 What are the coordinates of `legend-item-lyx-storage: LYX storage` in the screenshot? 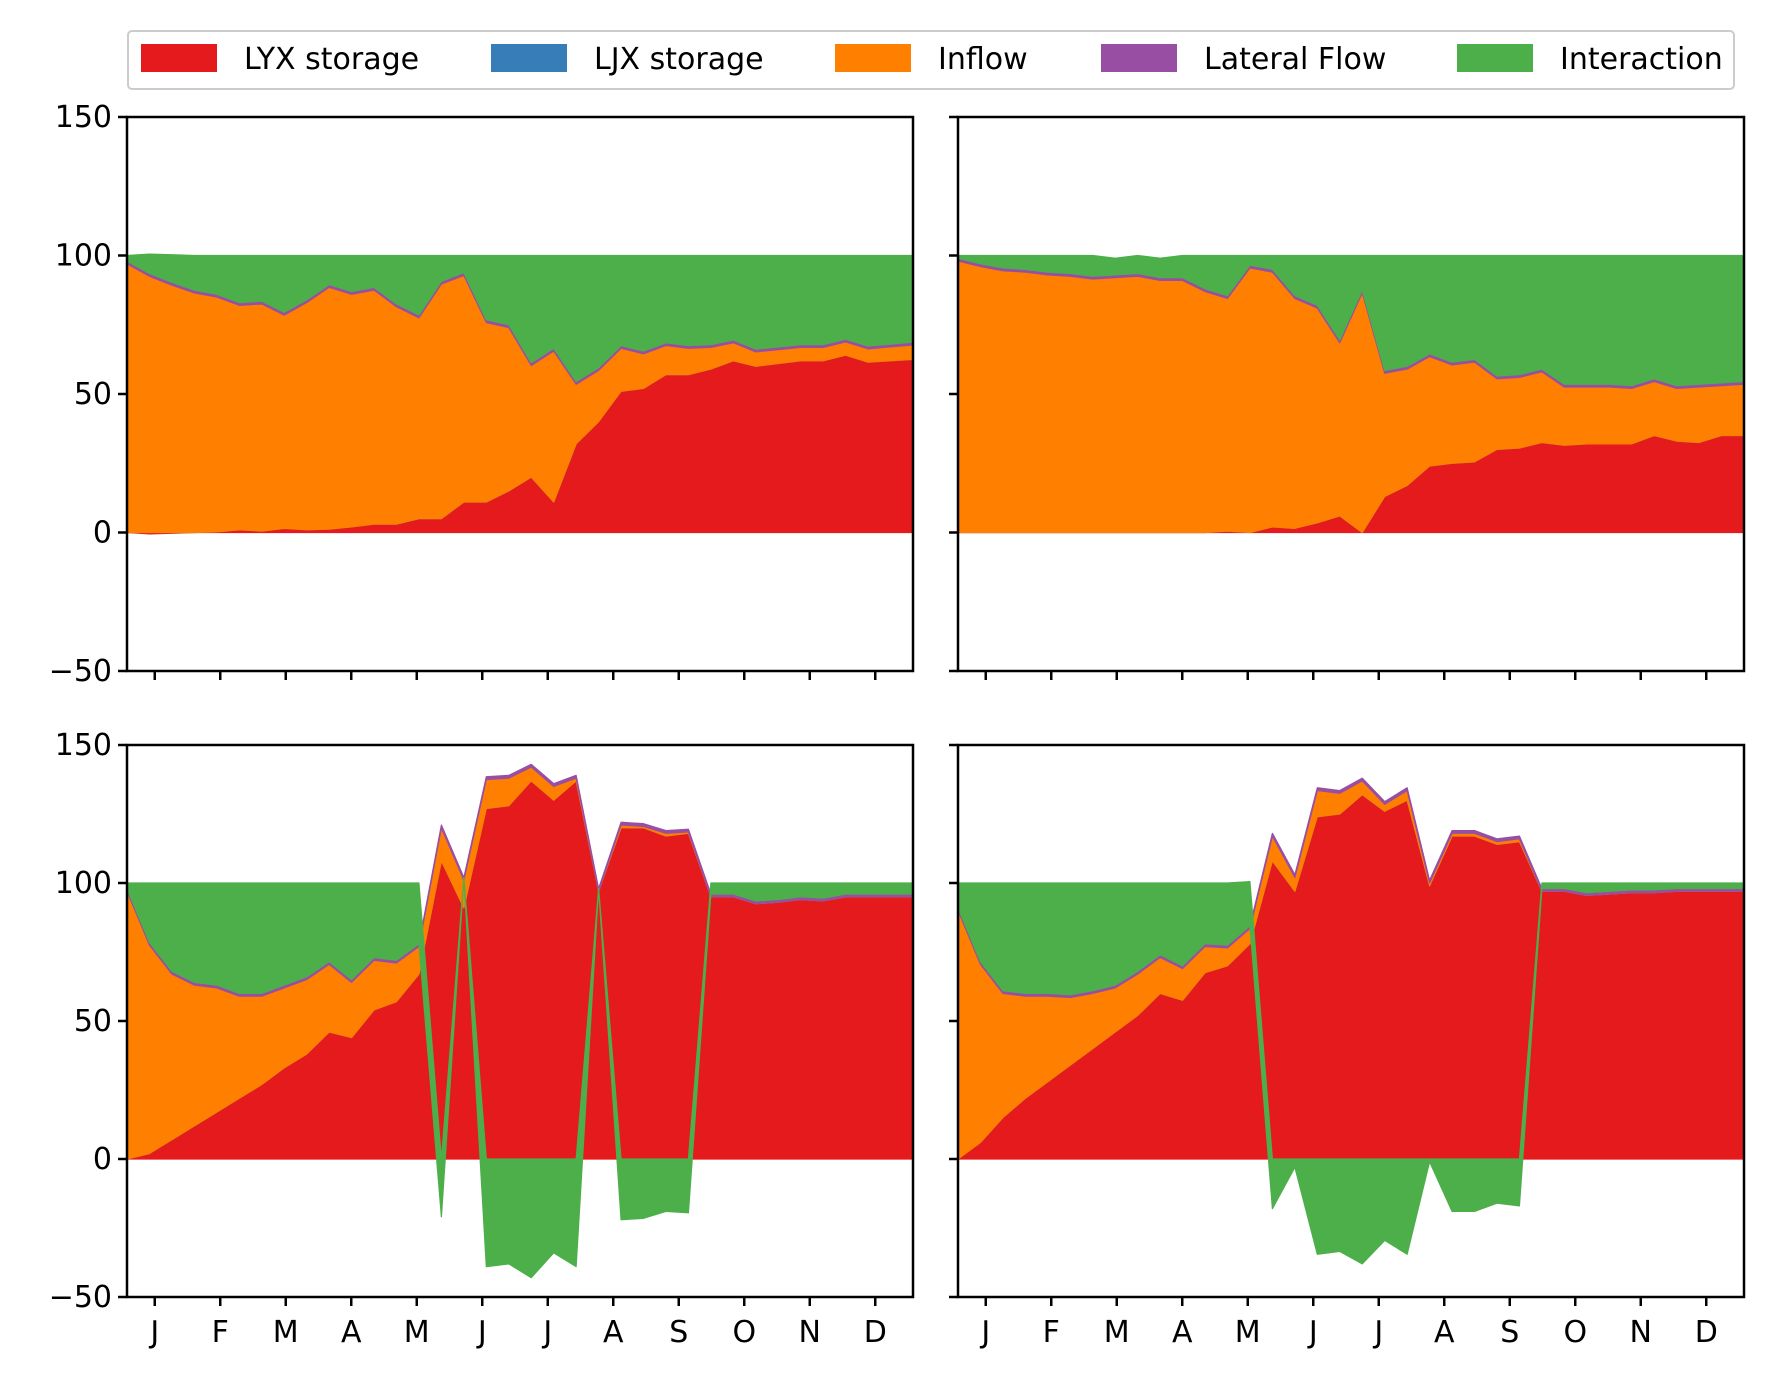 It's located at (280, 59).